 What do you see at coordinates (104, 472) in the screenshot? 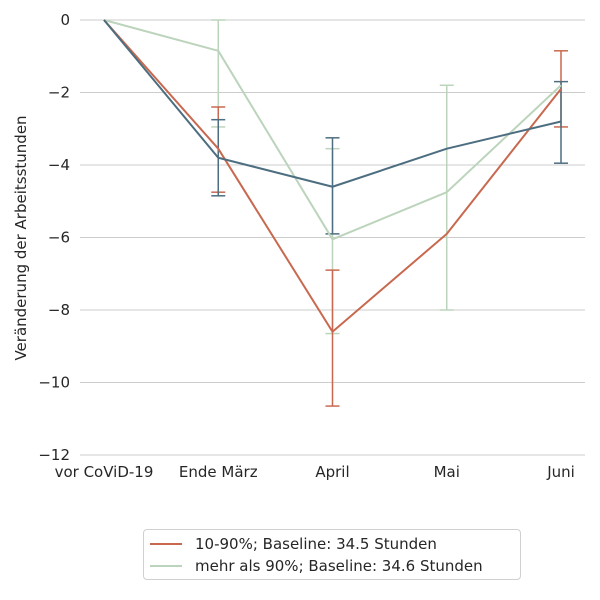
I see `x-tick-label: vor CoViD-19` at bounding box center [104, 472].